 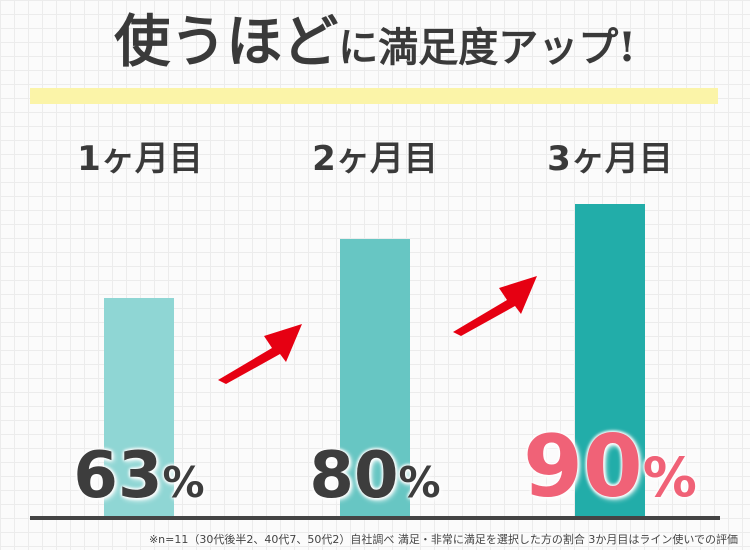 What do you see at coordinates (226, 42) in the screenshot?
I see `title-main: 使うほど` at bounding box center [226, 42].